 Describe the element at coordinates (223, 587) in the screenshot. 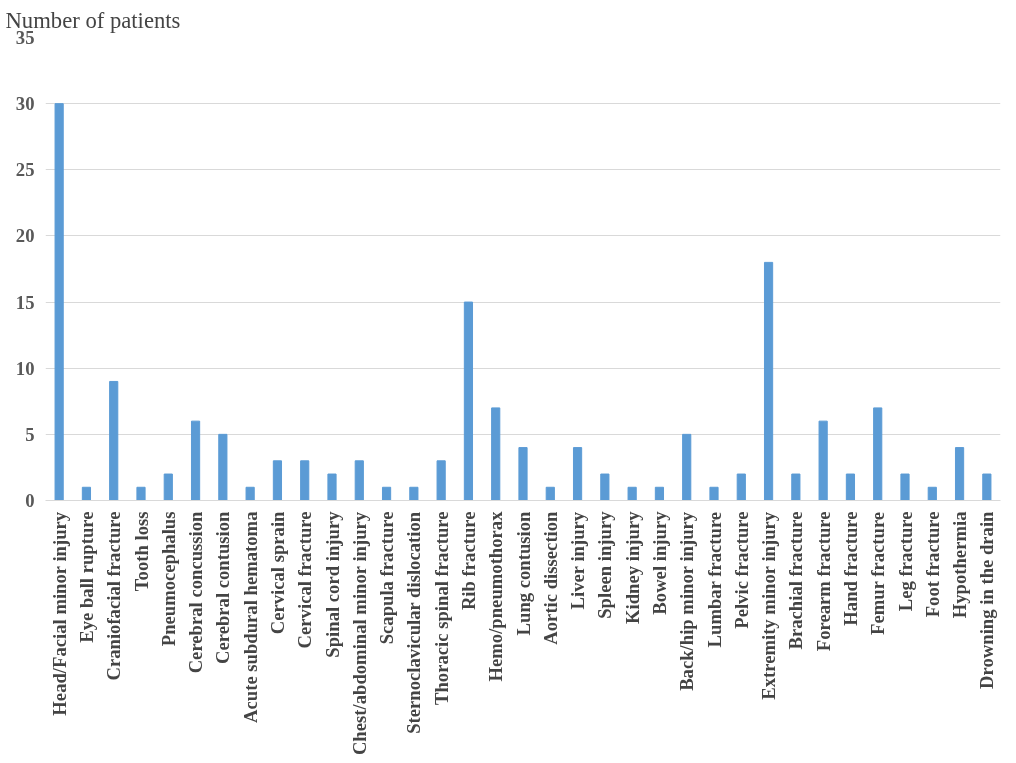

I see `x-tick-label: Cerebral contusion` at that location.